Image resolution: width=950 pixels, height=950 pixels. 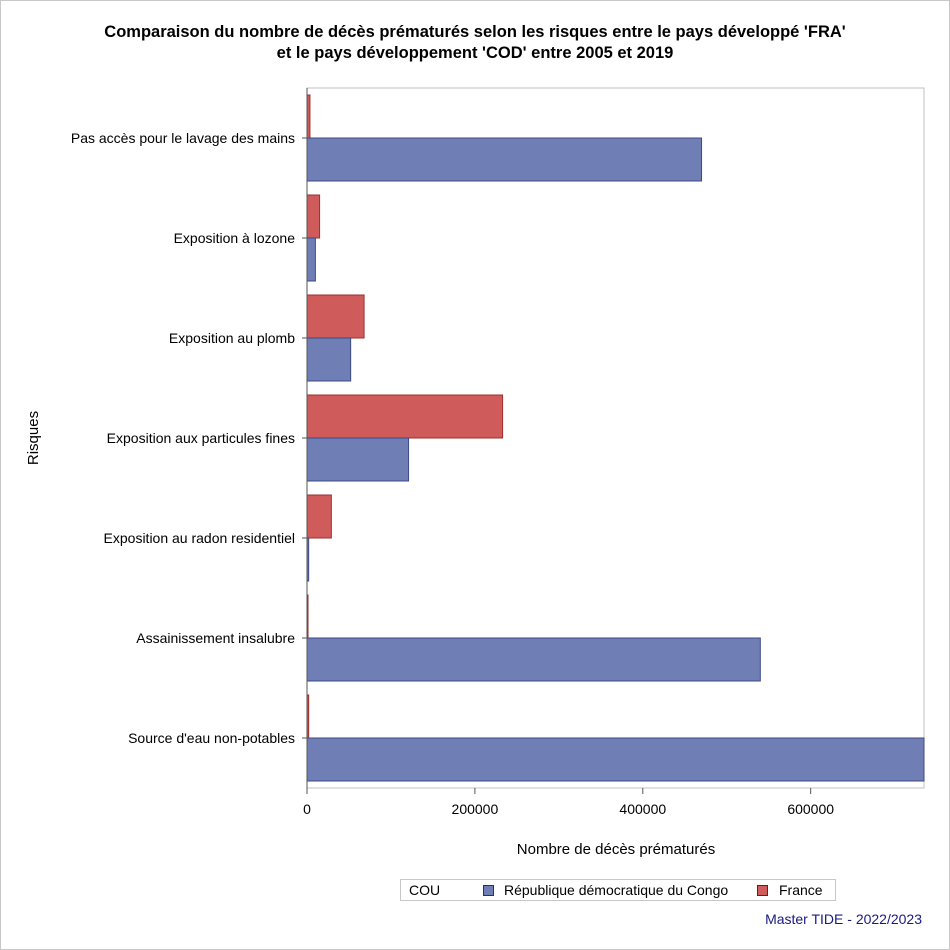 What do you see at coordinates (199, 538) in the screenshot?
I see `y-tick-label-exposition-au-radon-residentiel: Exposition au radon residentiel` at bounding box center [199, 538].